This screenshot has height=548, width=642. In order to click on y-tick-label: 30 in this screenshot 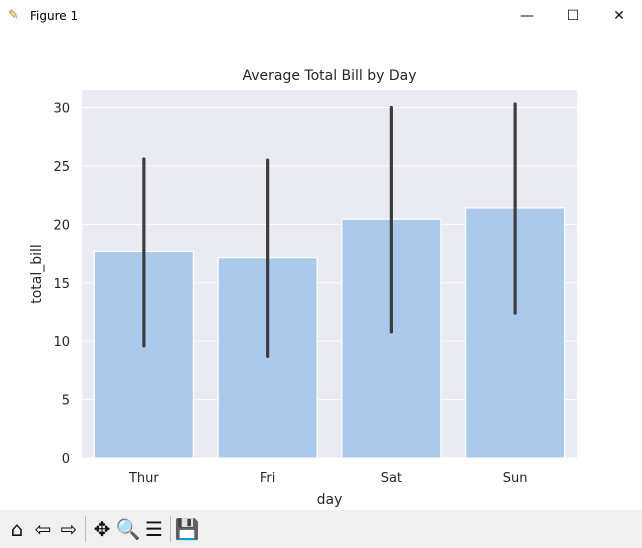, I will do `click(61, 109)`.